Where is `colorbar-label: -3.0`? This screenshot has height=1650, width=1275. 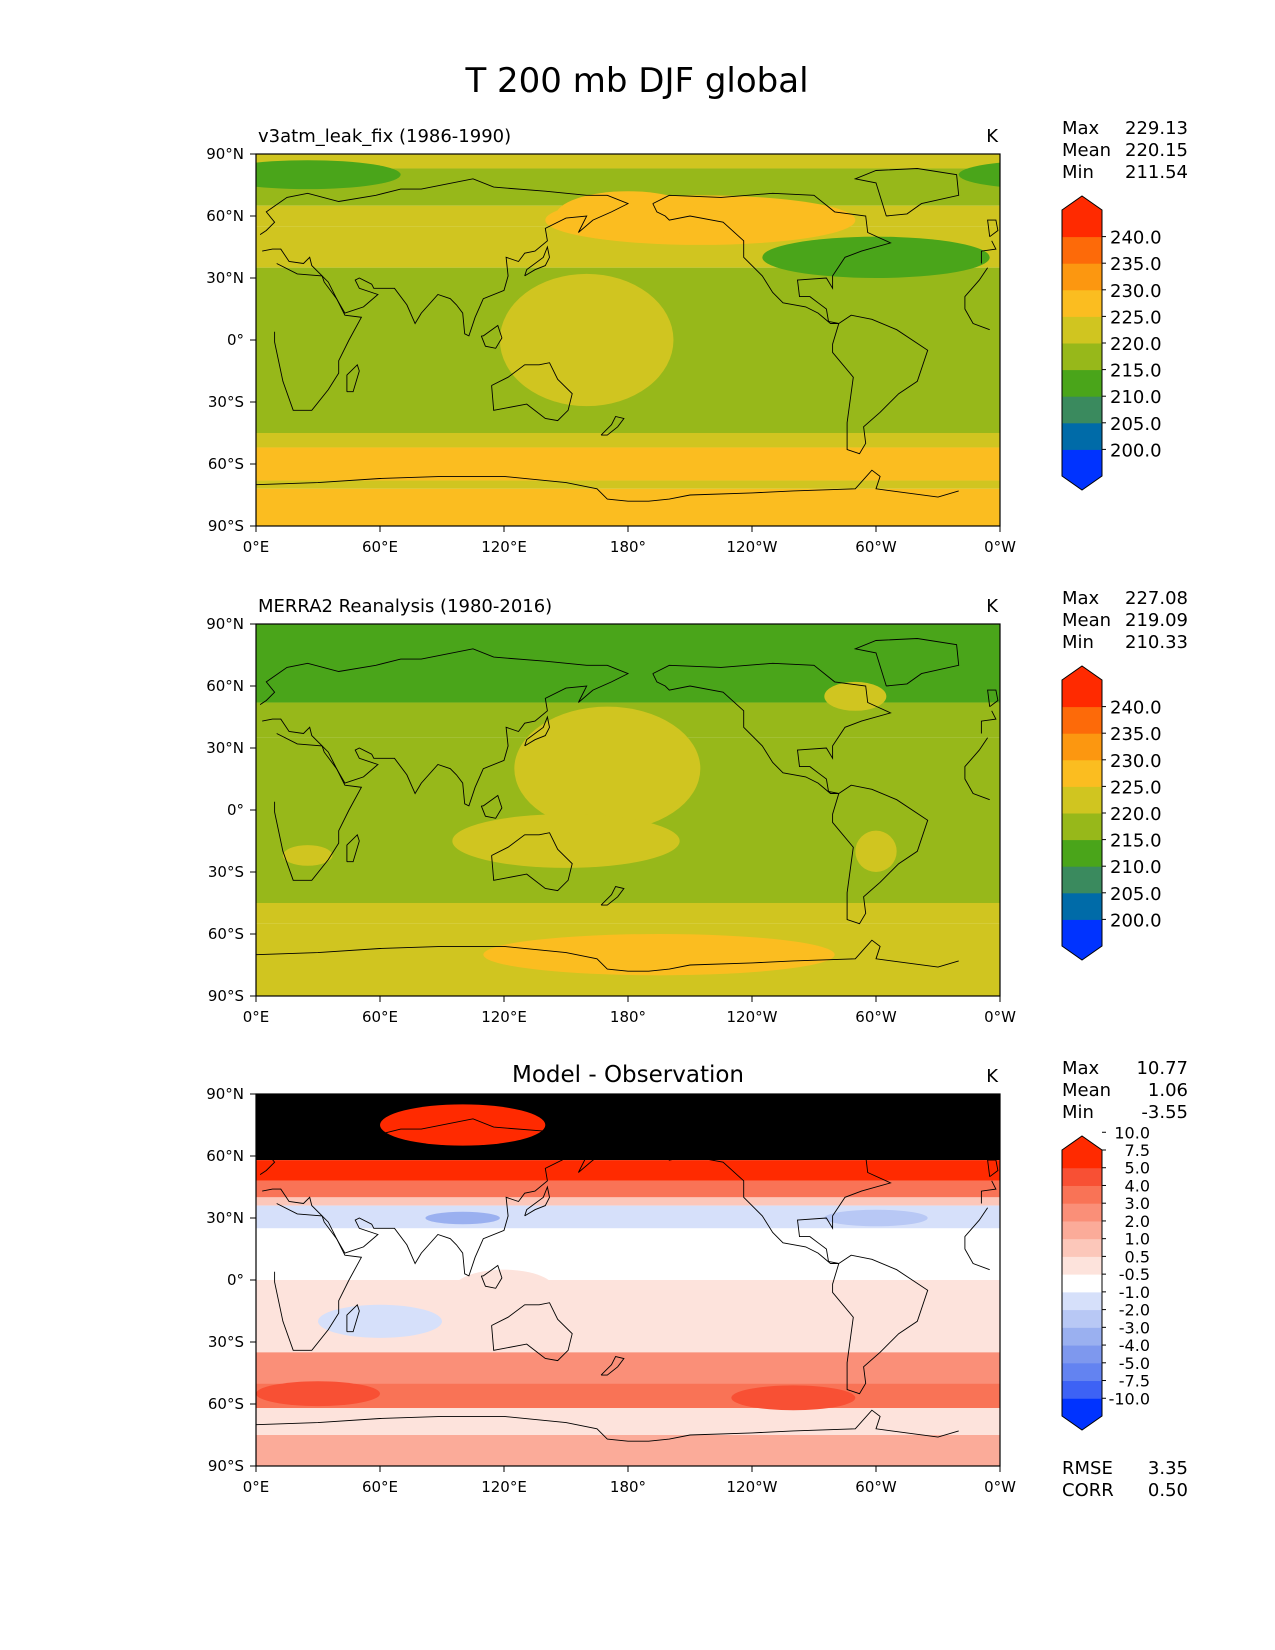 colorbar-label: -3.0 is located at coordinates (1134, 1327).